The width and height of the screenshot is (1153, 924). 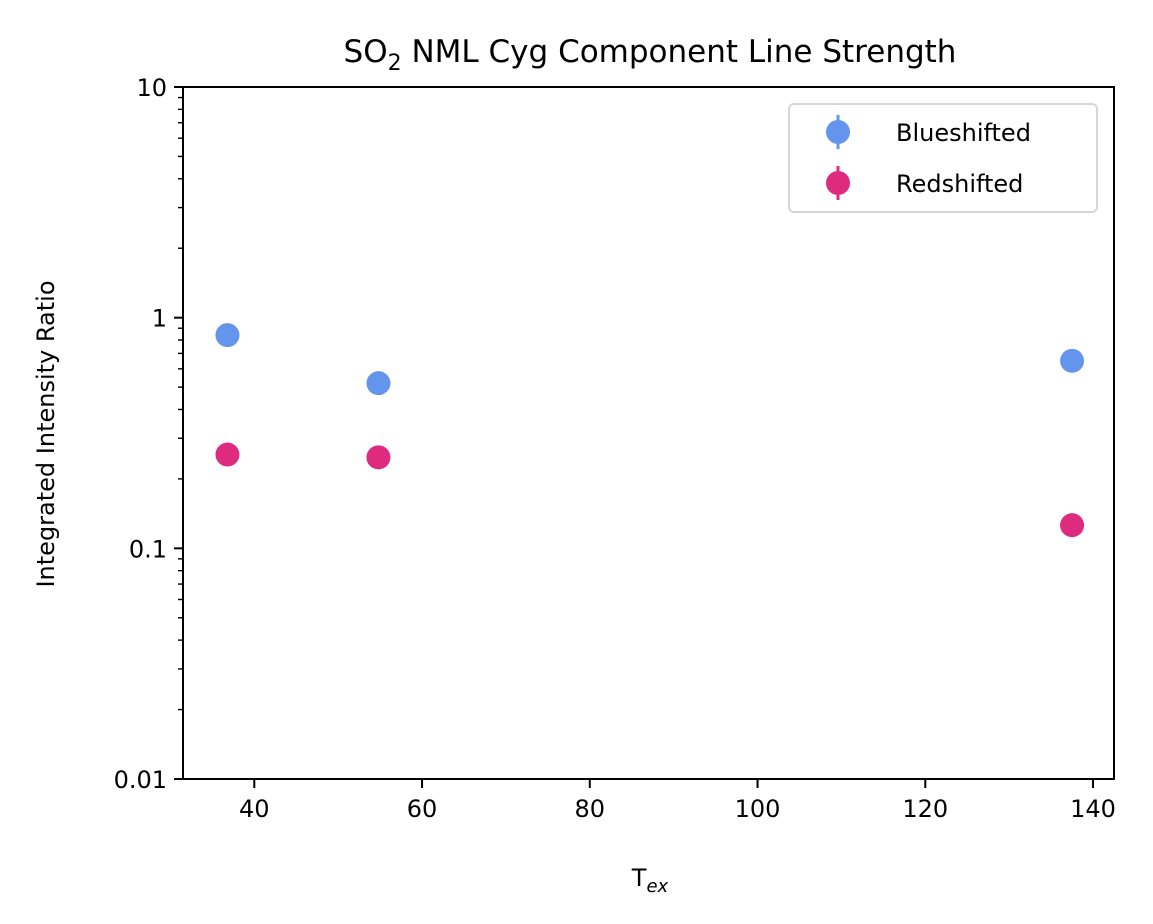 What do you see at coordinates (46, 433) in the screenshot?
I see `y-axis-label: Integrated Intensity Ratio` at bounding box center [46, 433].